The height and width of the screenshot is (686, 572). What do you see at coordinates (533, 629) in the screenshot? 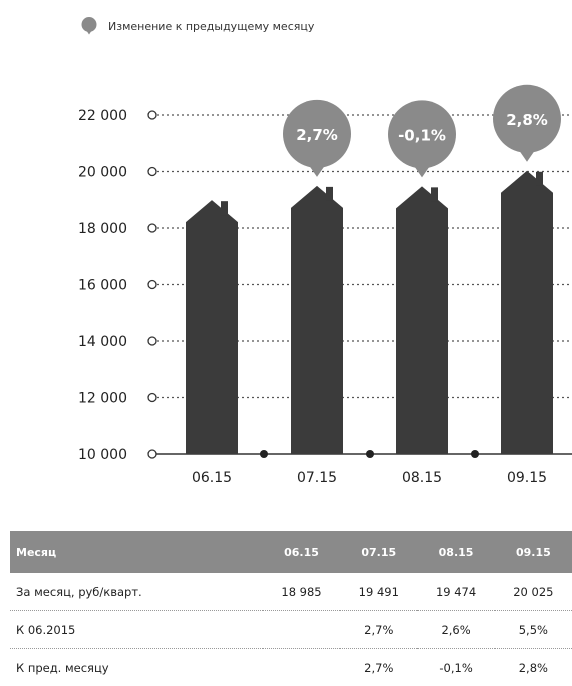
I see `table-cell: 5,5%` at bounding box center [533, 629].